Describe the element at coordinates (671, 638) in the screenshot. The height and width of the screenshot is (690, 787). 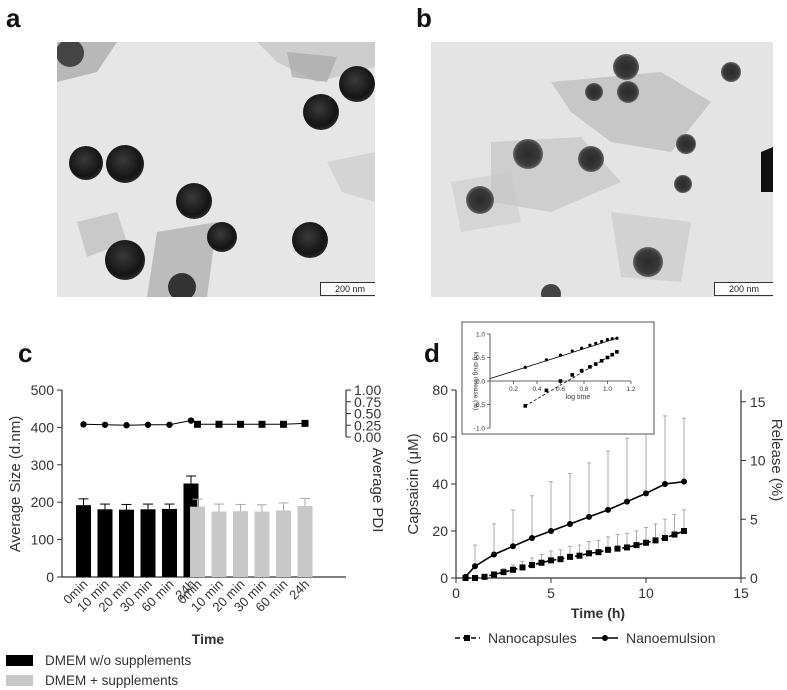
I see `d-legend-label-nanoemulsion: Nanoemulsion` at that location.